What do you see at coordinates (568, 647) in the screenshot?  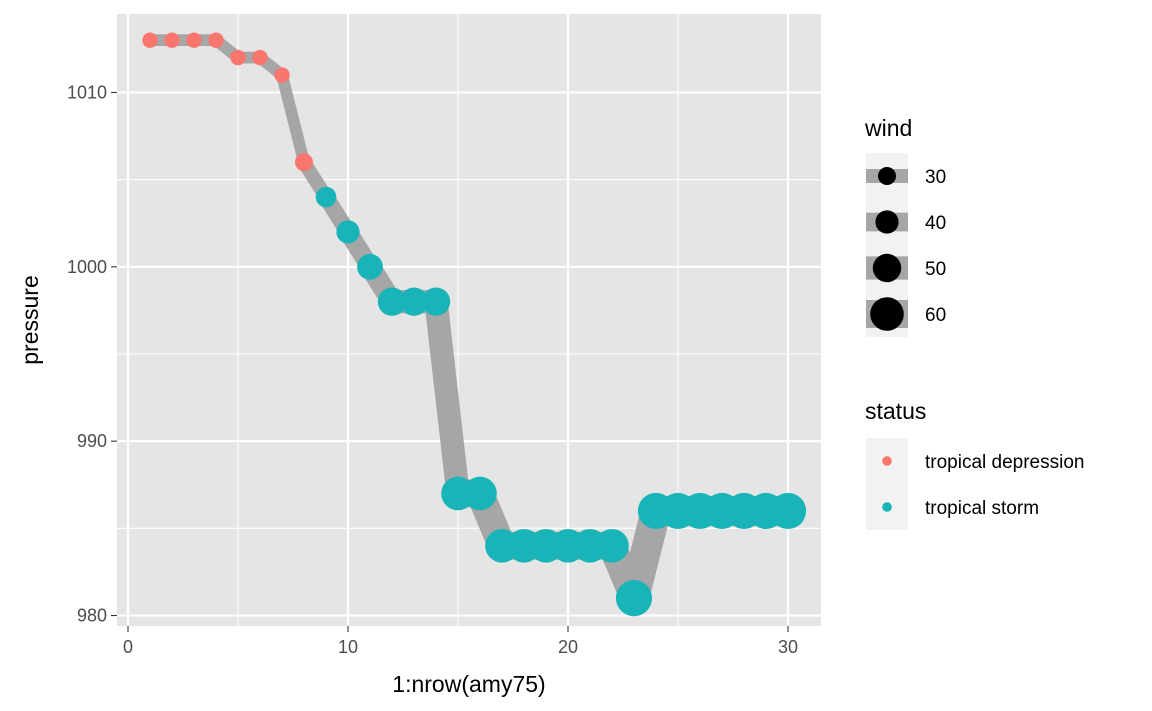 I see `x-tick-label: 20` at bounding box center [568, 647].